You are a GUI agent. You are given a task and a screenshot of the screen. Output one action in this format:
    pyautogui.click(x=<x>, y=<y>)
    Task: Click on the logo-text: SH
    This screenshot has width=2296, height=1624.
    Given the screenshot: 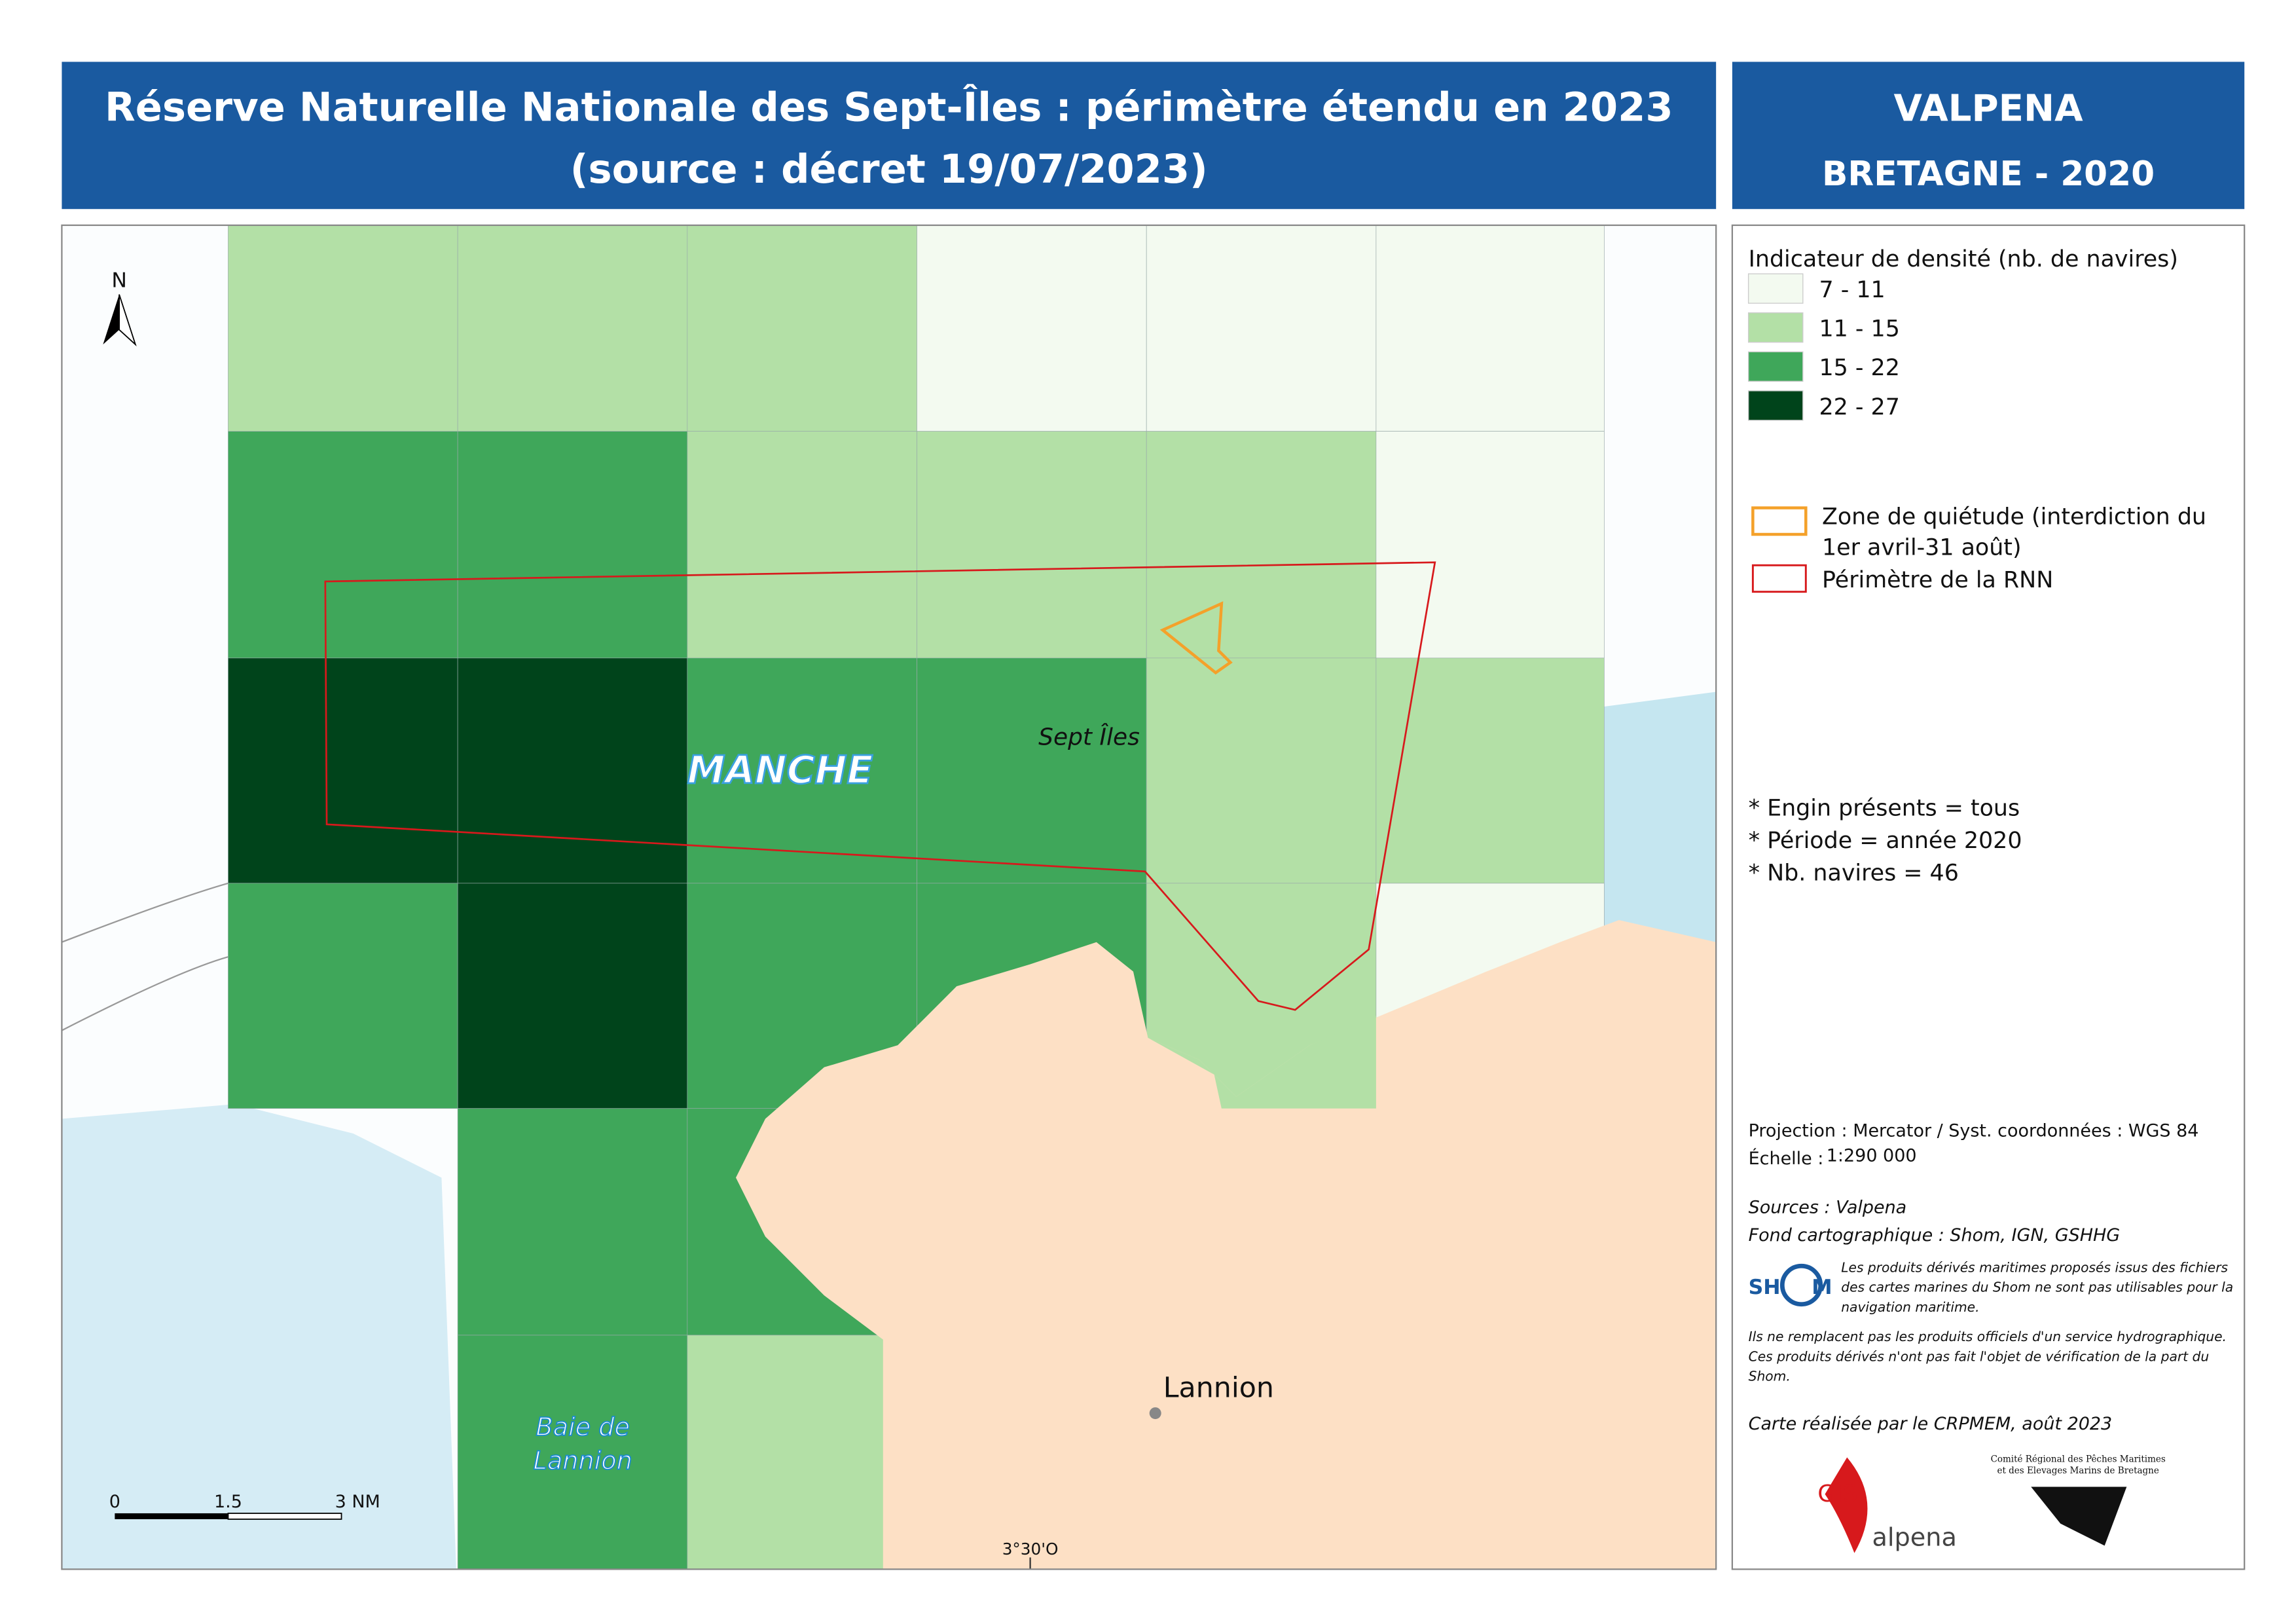 What is the action you would take?
    pyautogui.click(x=1765, y=1287)
    